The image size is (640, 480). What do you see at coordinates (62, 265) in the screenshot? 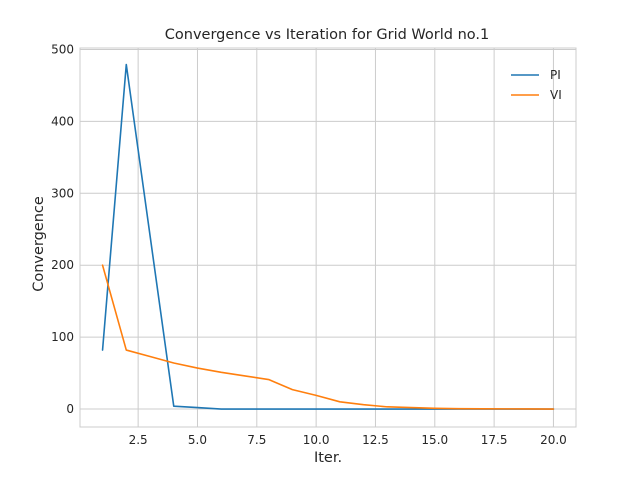
I see `y-tick-label: 200` at bounding box center [62, 265].